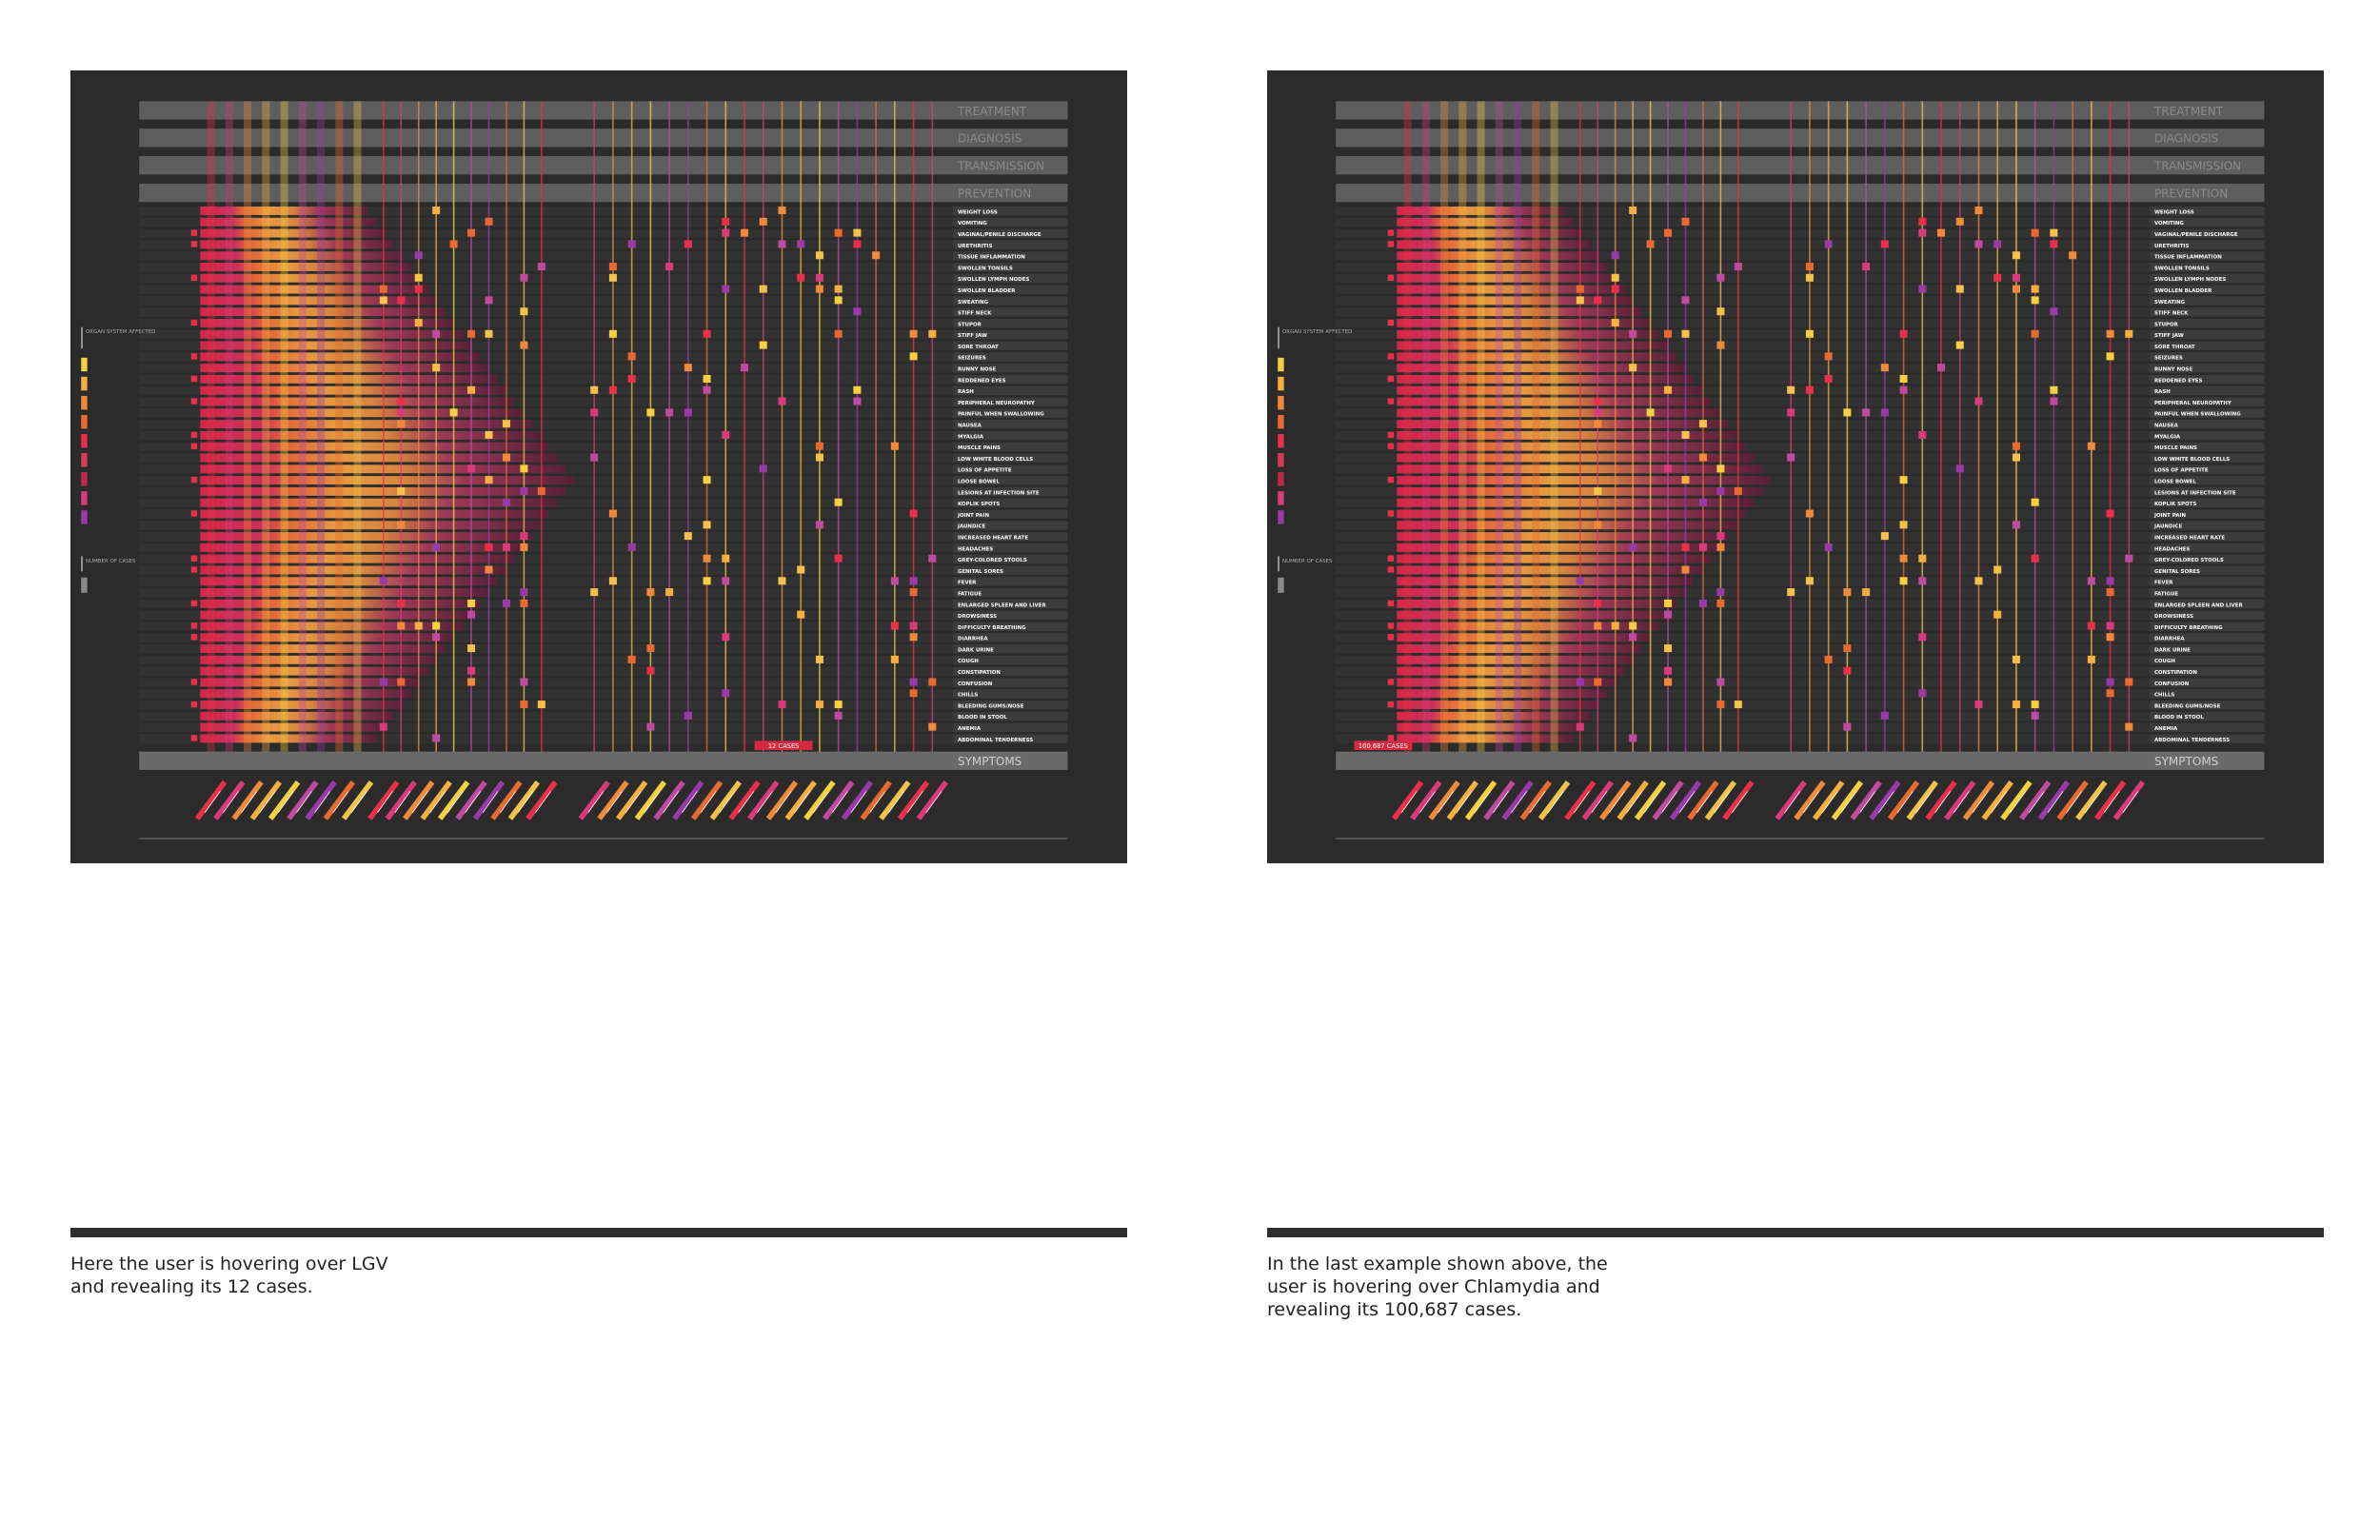  Describe the element at coordinates (2164, 696) in the screenshot. I see `symptom-label: CHILLS` at that location.